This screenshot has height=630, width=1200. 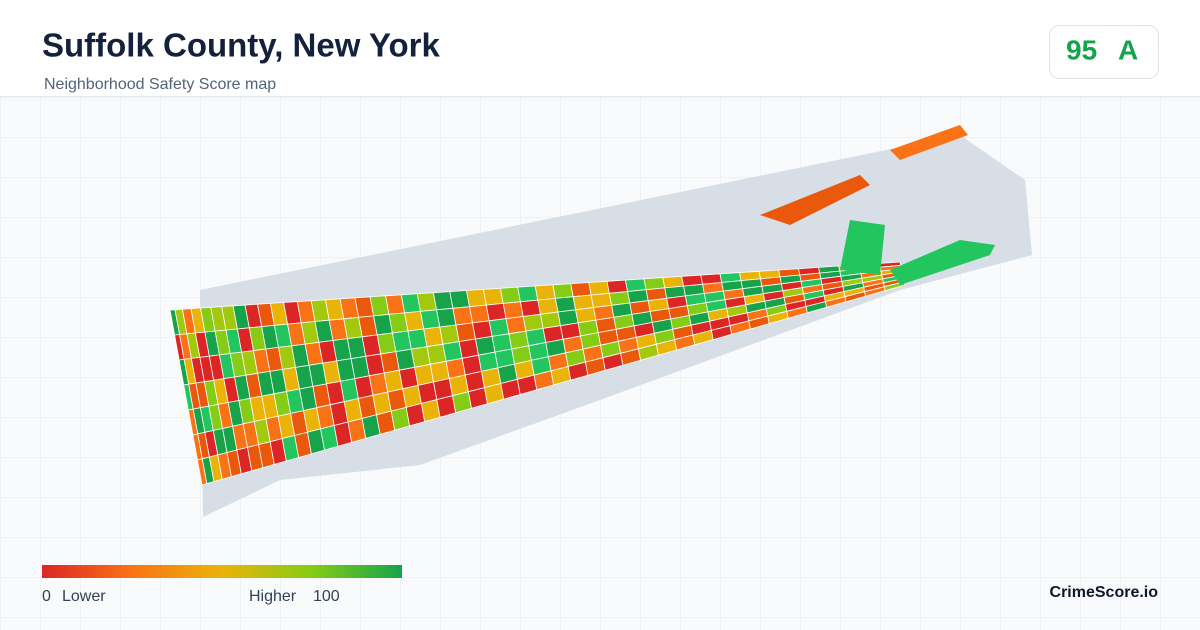 What do you see at coordinates (1104, 52) in the screenshot?
I see `score-badge` at bounding box center [1104, 52].